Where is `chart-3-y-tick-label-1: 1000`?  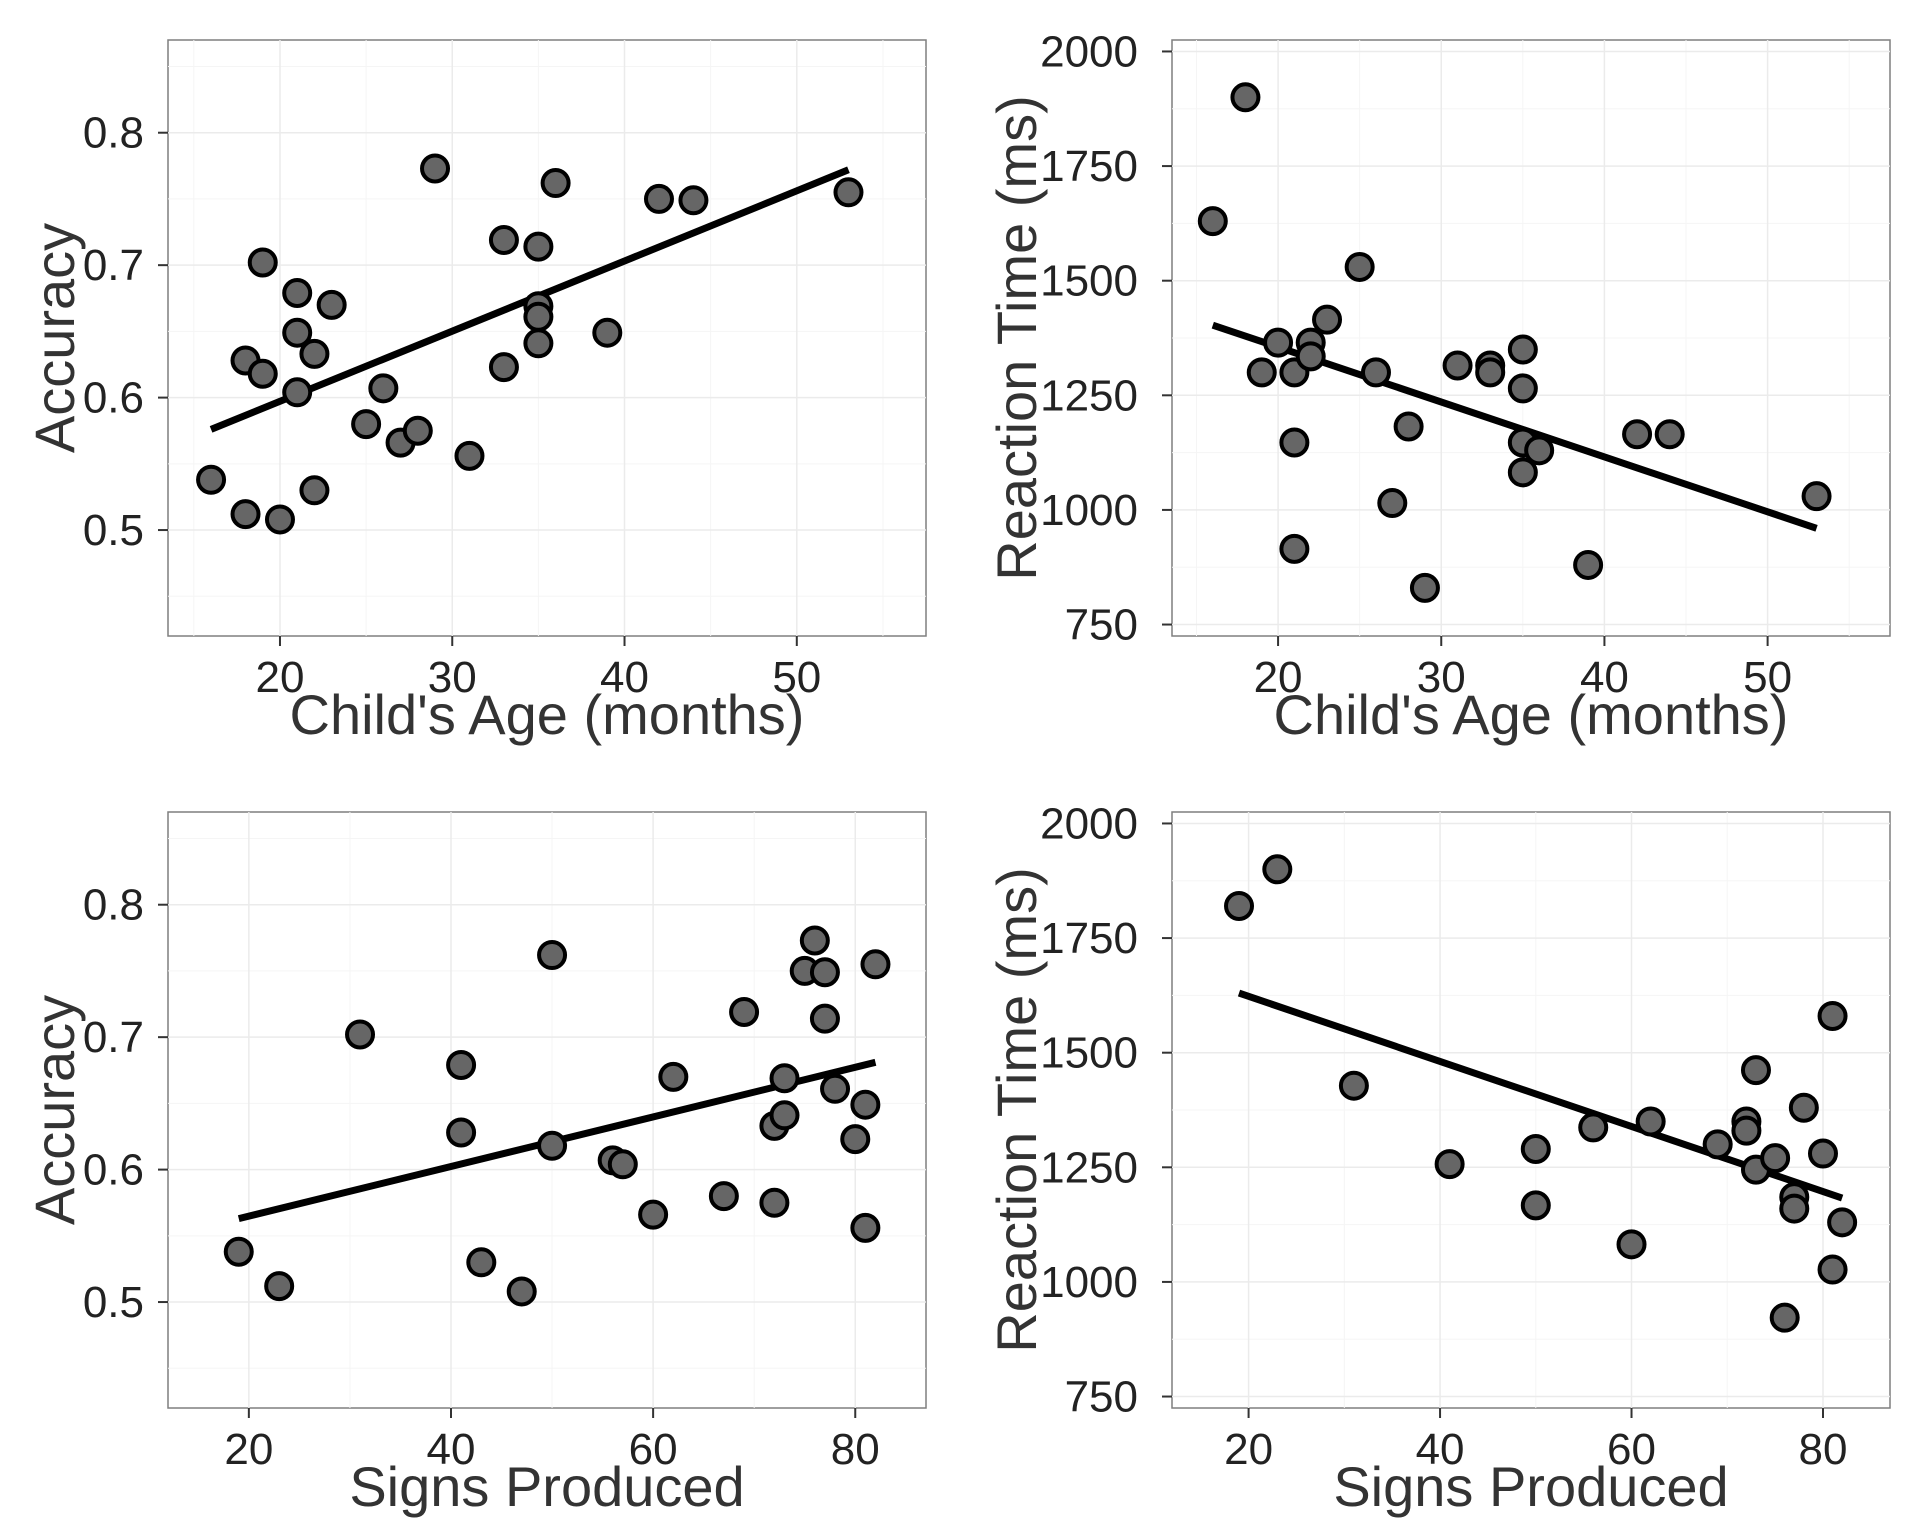 chart-3-y-tick-label-1: 1000 is located at coordinates (1089, 1282).